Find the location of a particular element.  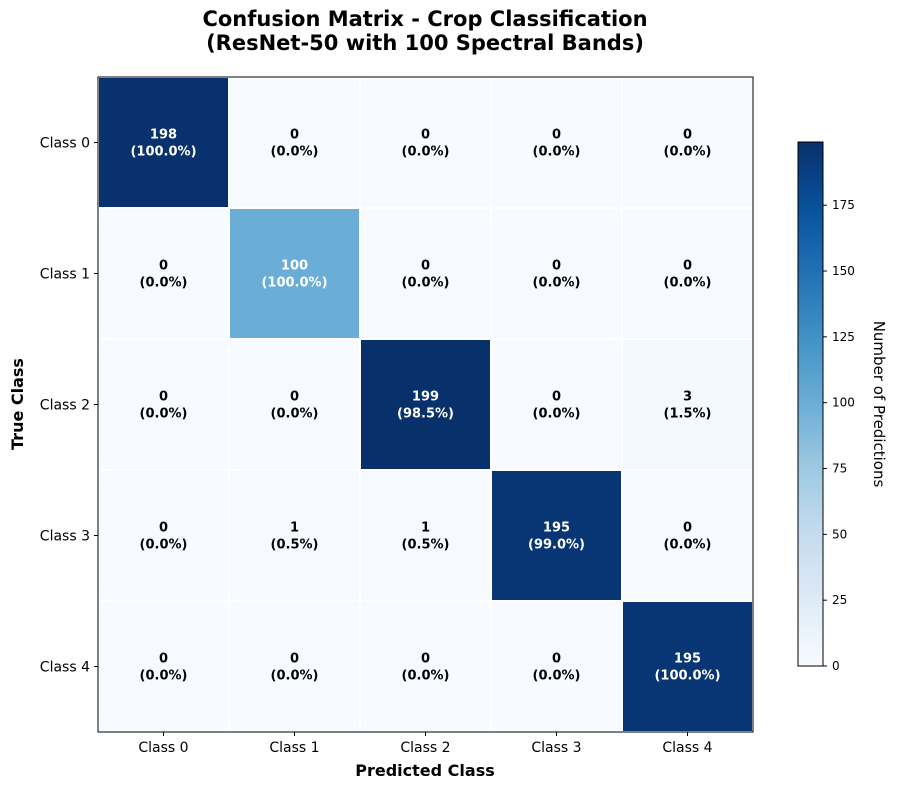

heatmap-cell-r0-c0 is located at coordinates (163, 142).